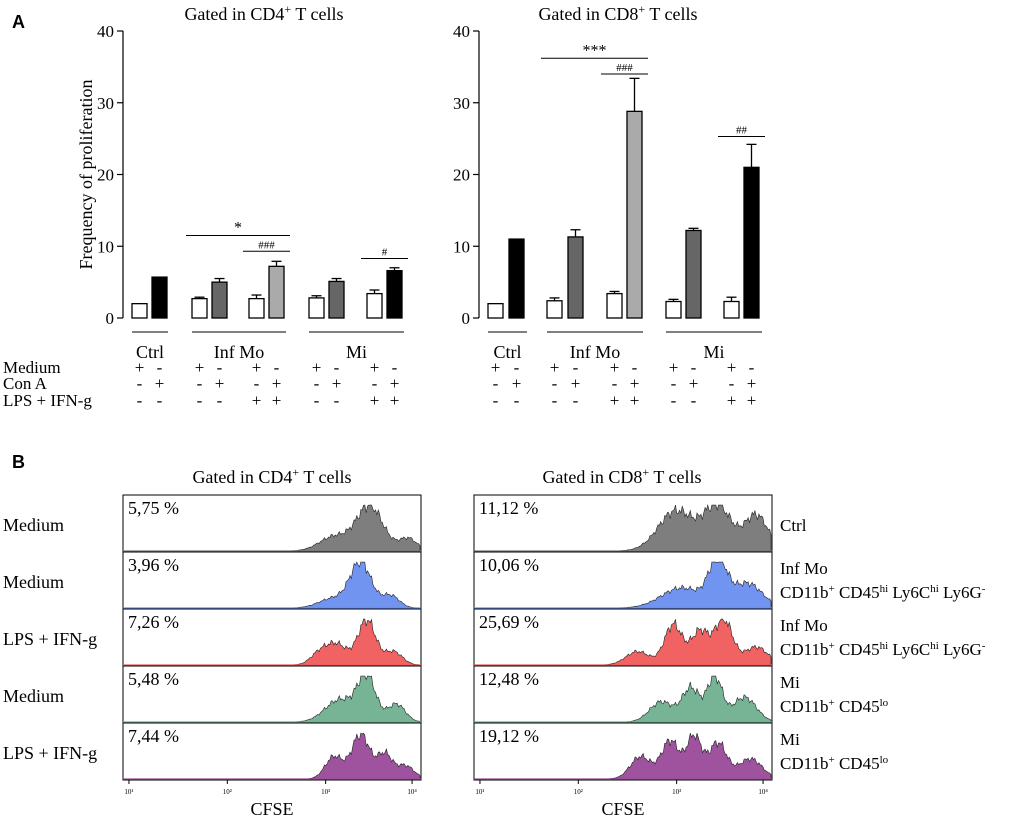  Describe the element at coordinates (645, 472) in the screenshot. I see `flow-title-sup: +` at that location.